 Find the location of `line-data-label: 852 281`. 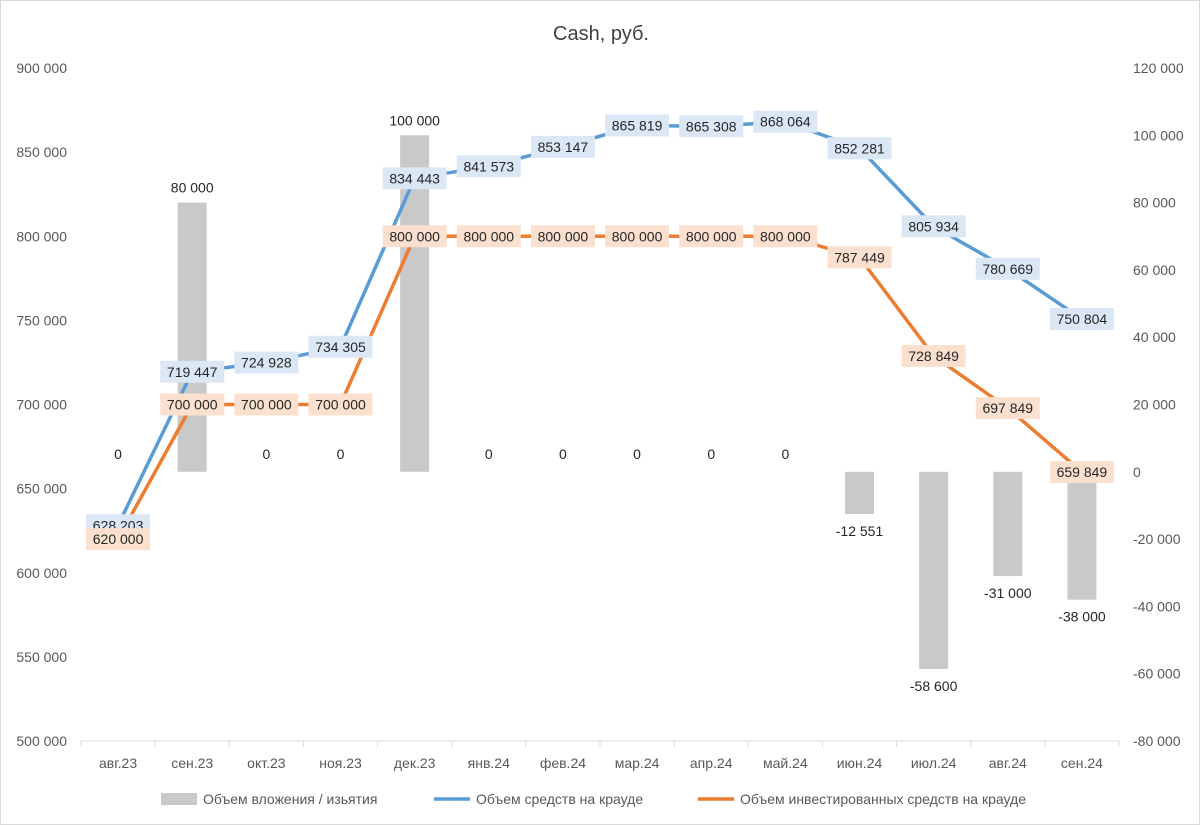

line-data-label: 852 281 is located at coordinates (859, 148).